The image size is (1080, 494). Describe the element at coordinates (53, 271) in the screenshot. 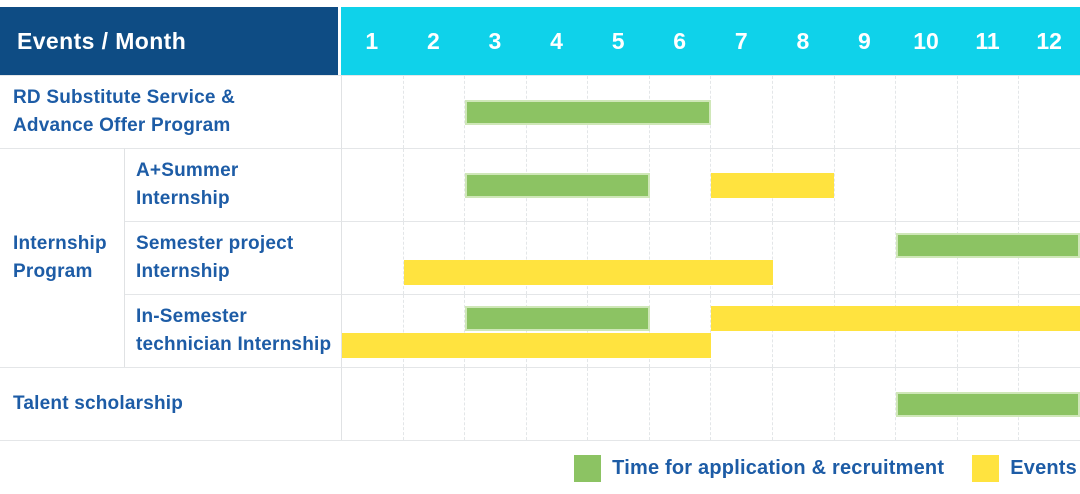

I see `group-label-line: Program` at that location.